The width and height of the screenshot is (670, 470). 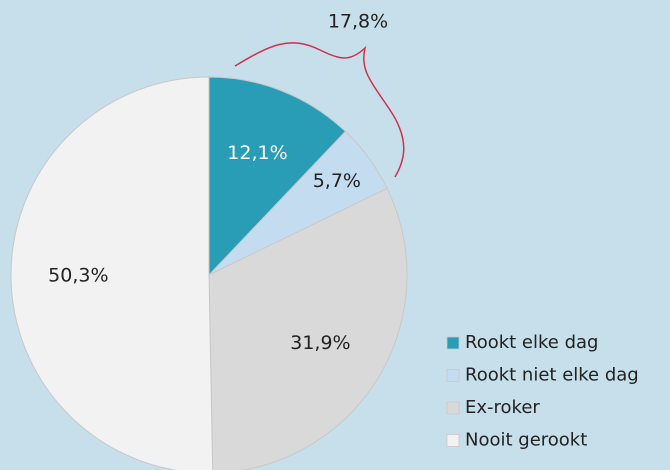 I want to click on legend-label: Rookt niet elke dag, so click(x=552, y=375).